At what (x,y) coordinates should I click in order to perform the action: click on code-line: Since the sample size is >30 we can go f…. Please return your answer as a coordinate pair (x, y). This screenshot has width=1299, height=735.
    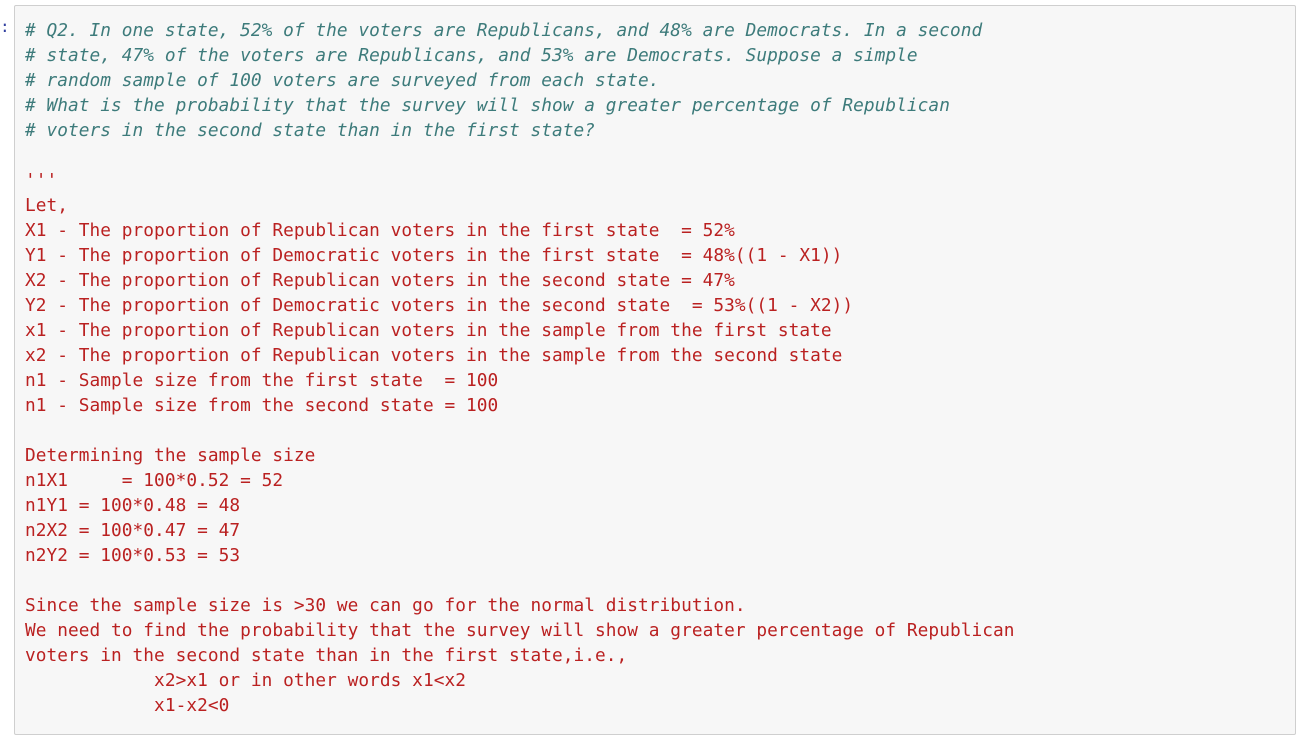
    Looking at the image, I should click on (385, 605).